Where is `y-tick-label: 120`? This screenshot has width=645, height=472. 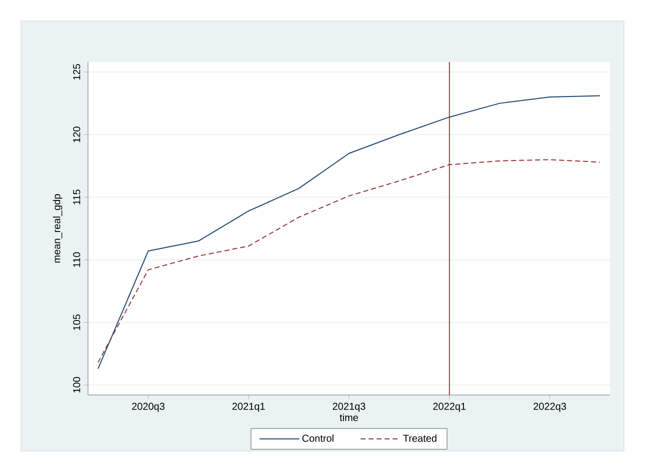
y-tick-label: 120 is located at coordinates (76, 134).